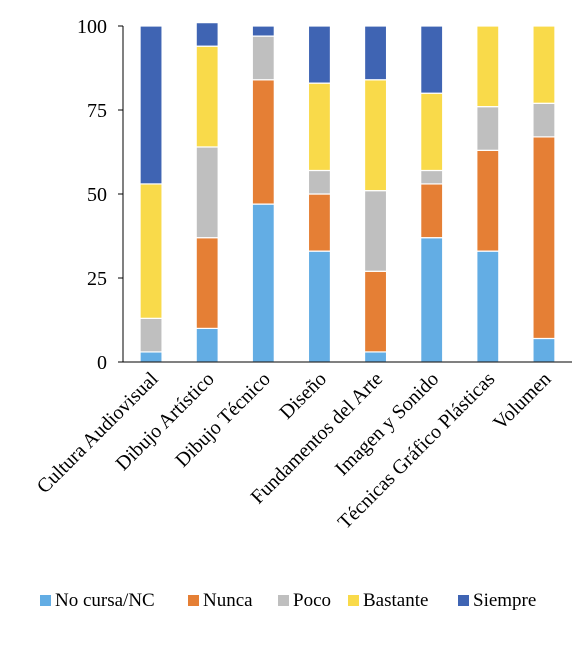  Describe the element at coordinates (97, 111) in the screenshot. I see `y-tick-label: 75` at that location.